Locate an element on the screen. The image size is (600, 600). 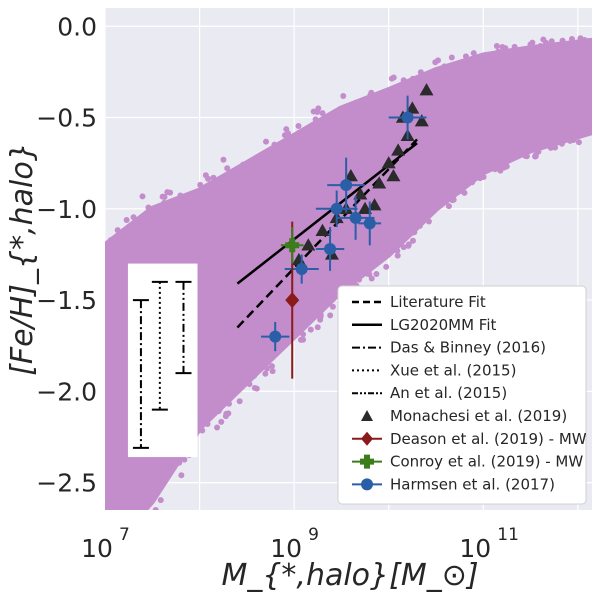
legend-label: Conroy et al. (2019) - MW is located at coordinates (486, 462).